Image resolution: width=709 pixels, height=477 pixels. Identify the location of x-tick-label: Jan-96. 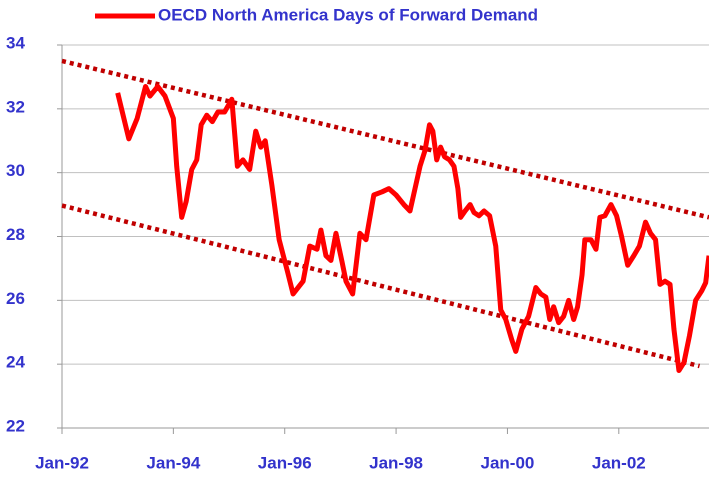
(285, 462).